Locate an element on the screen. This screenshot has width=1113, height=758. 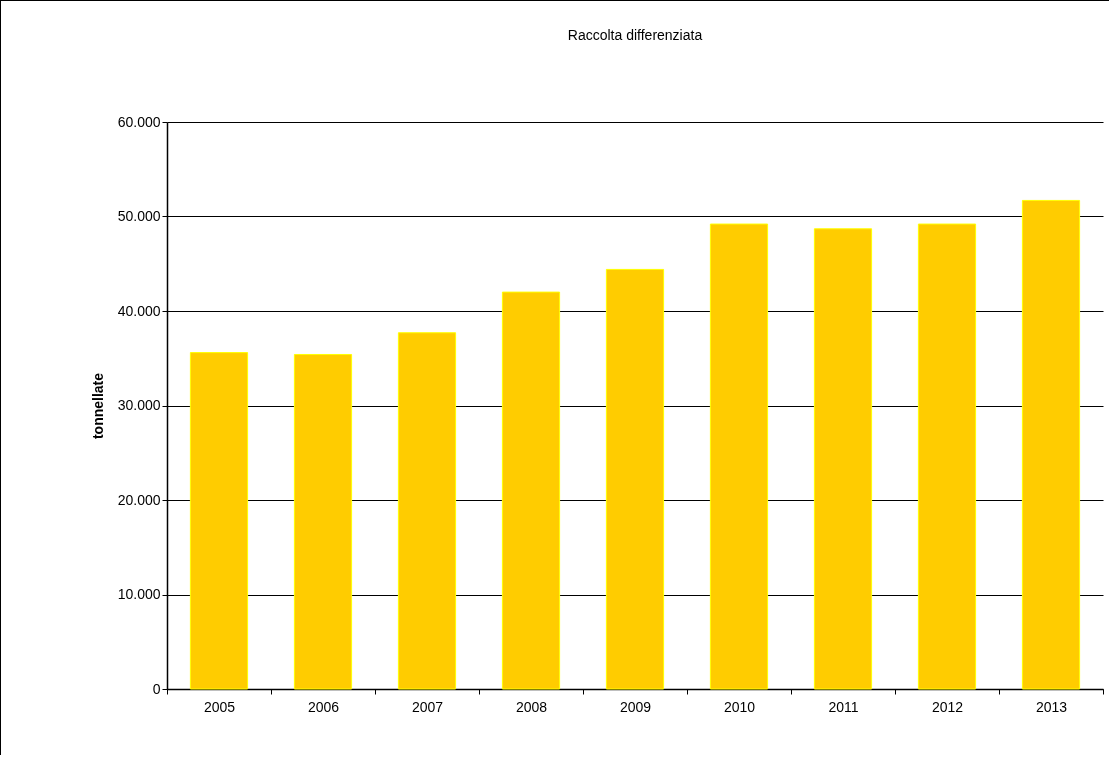
chart-title: Raccolta differenziata is located at coordinates (635, 35).